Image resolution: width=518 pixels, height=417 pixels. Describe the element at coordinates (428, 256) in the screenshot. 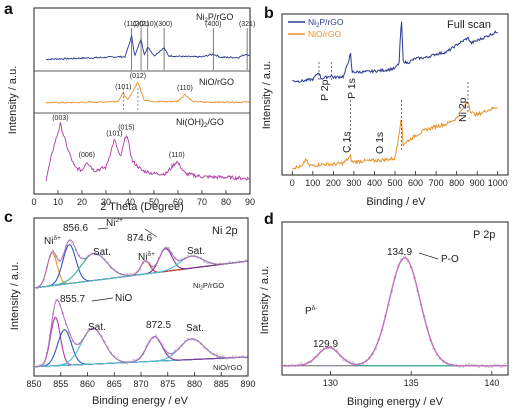

I see `d-arrow` at that location.